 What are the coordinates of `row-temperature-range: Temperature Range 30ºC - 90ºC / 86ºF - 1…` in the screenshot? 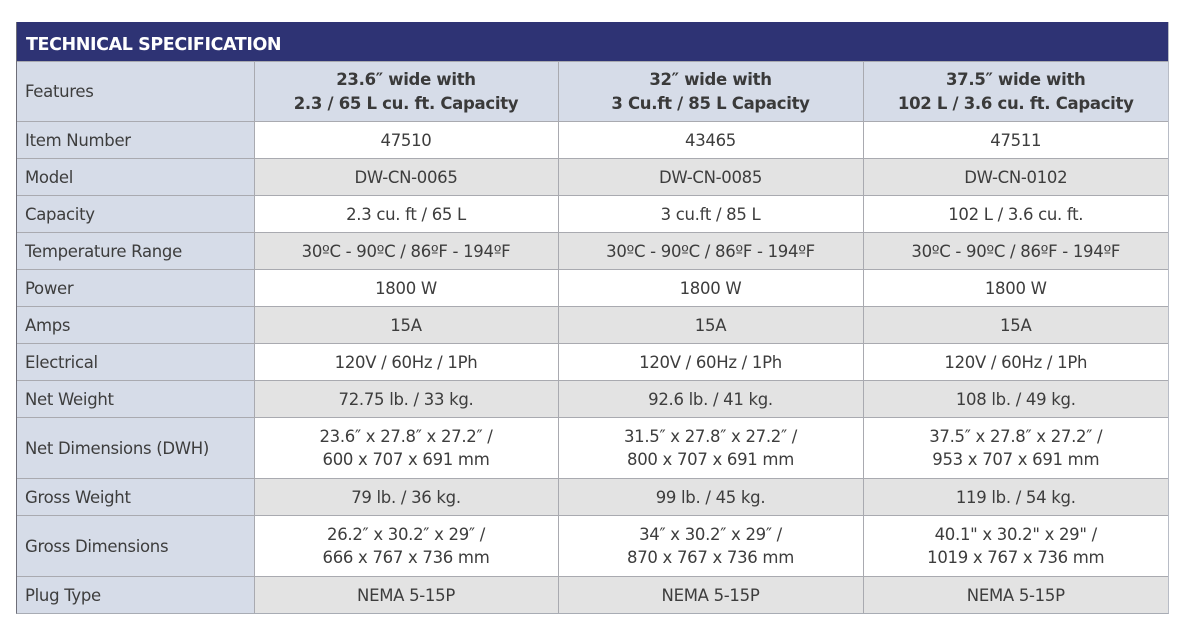 It's located at (592, 251).